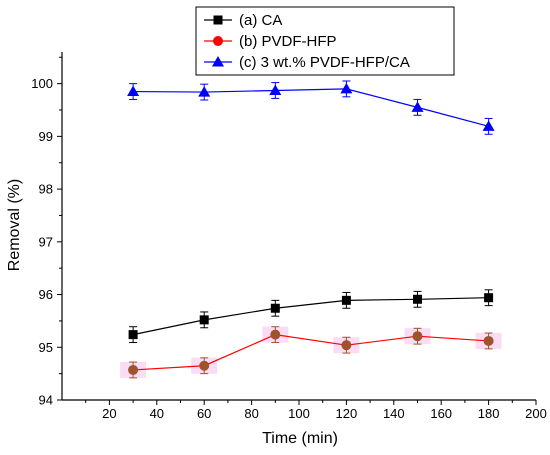 The height and width of the screenshot is (455, 550). Describe the element at coordinates (46, 400) in the screenshot. I see `y-tick-label-94: 94` at that location.